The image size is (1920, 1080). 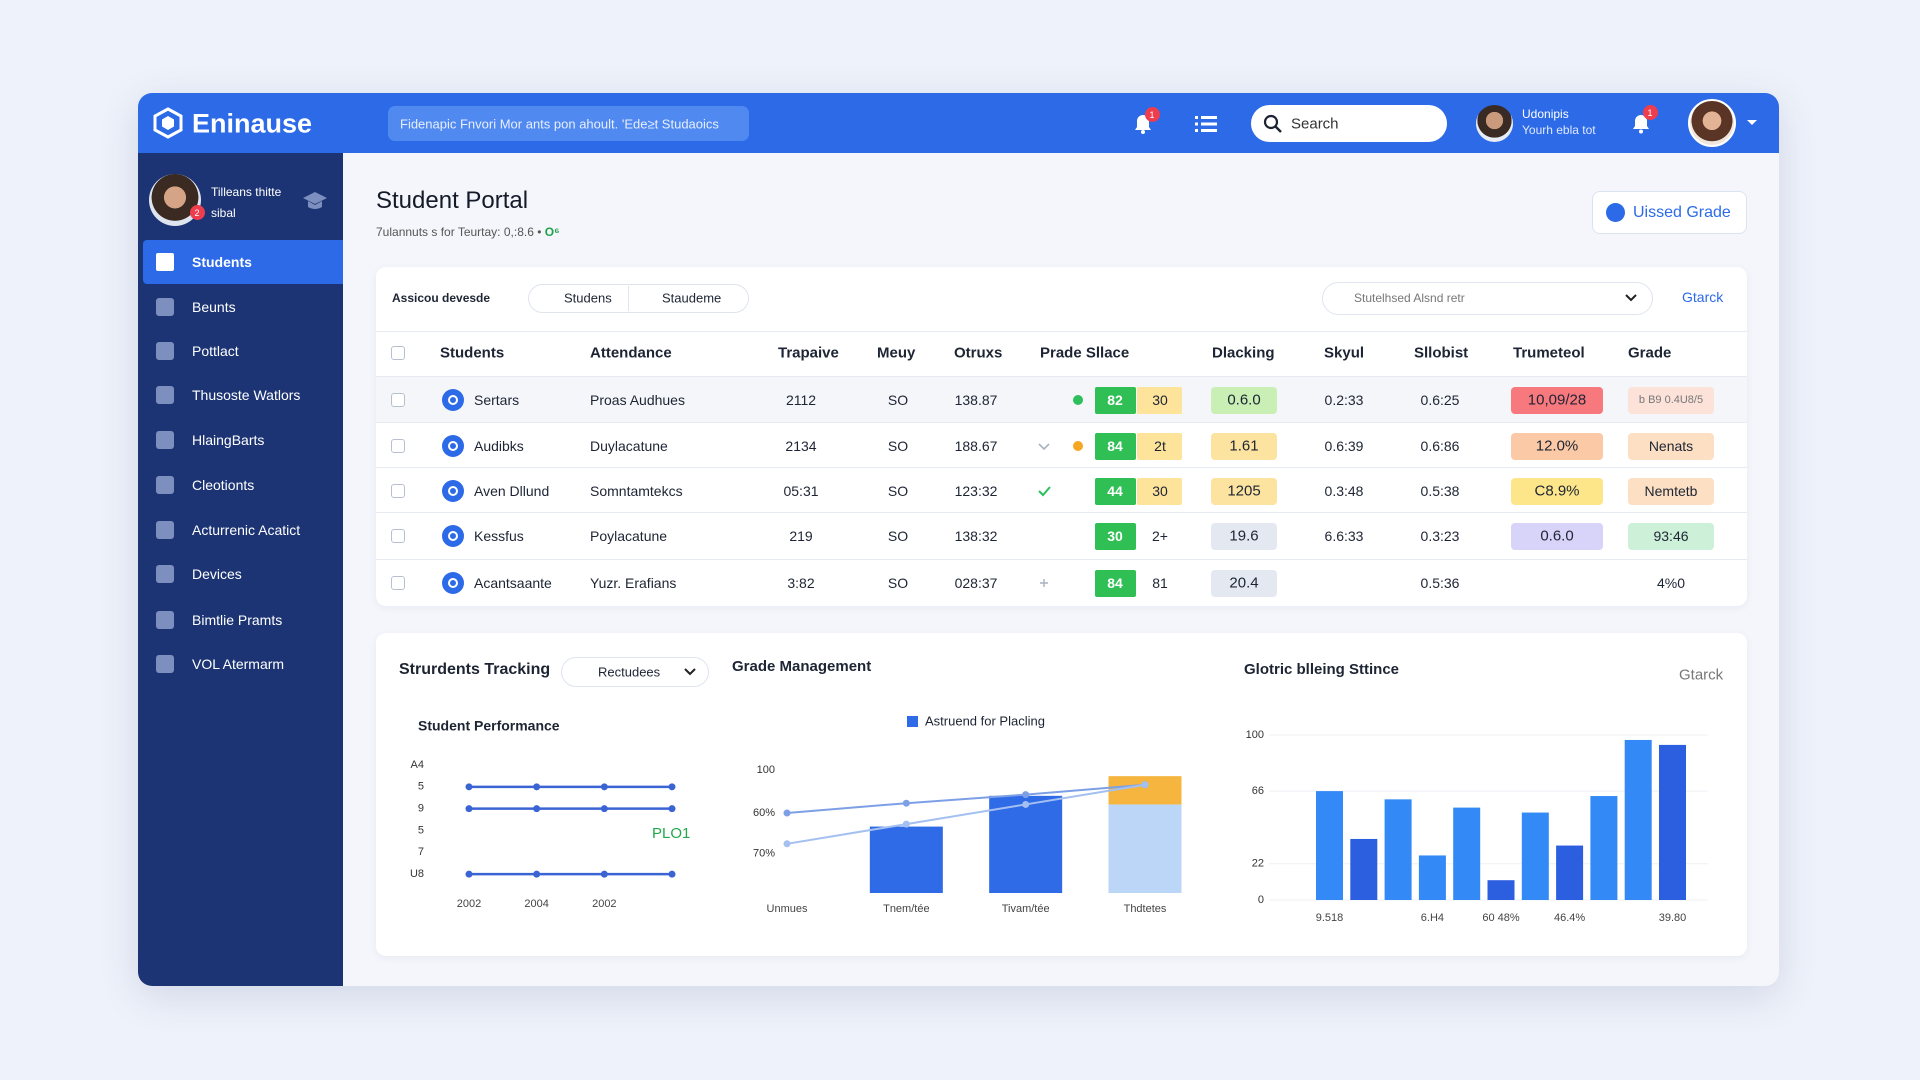 I want to click on nav-item: Devices, so click(x=217, y=574).